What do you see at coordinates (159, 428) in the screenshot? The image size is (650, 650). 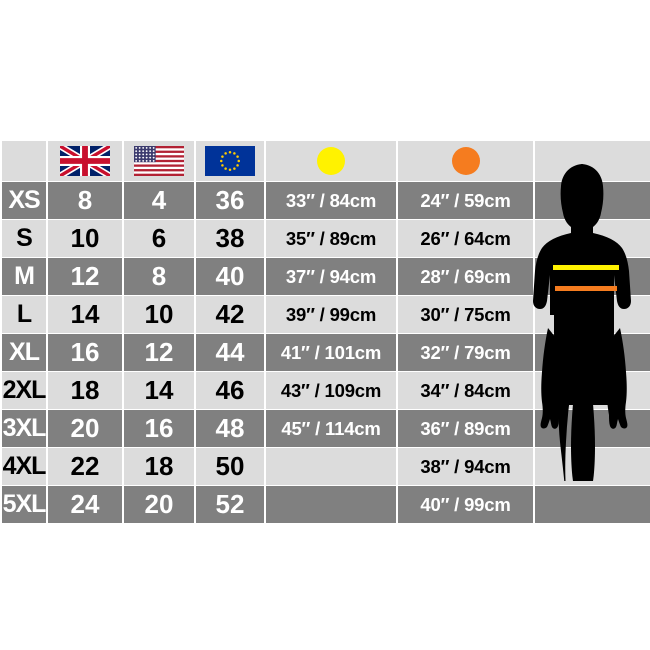 I see `cell-us: 16` at bounding box center [159, 428].